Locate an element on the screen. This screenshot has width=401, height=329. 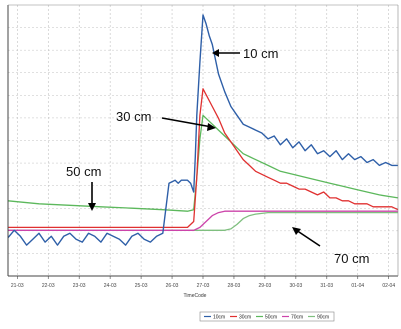
annotation-50cm-arrowhead is located at coordinates (92, 207).